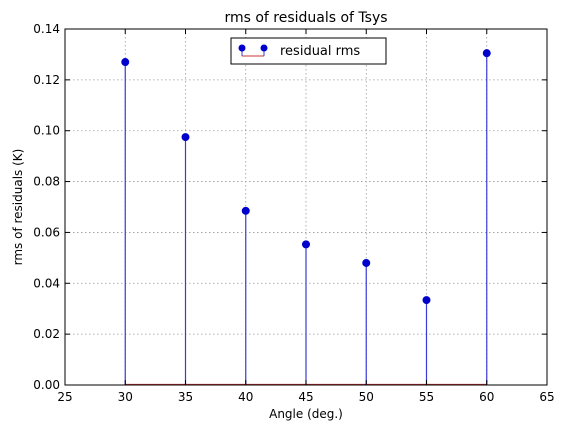 This screenshot has width=561, height=422. Describe the element at coordinates (185, 397) in the screenshot. I see `x-tick-label: 35` at that location.